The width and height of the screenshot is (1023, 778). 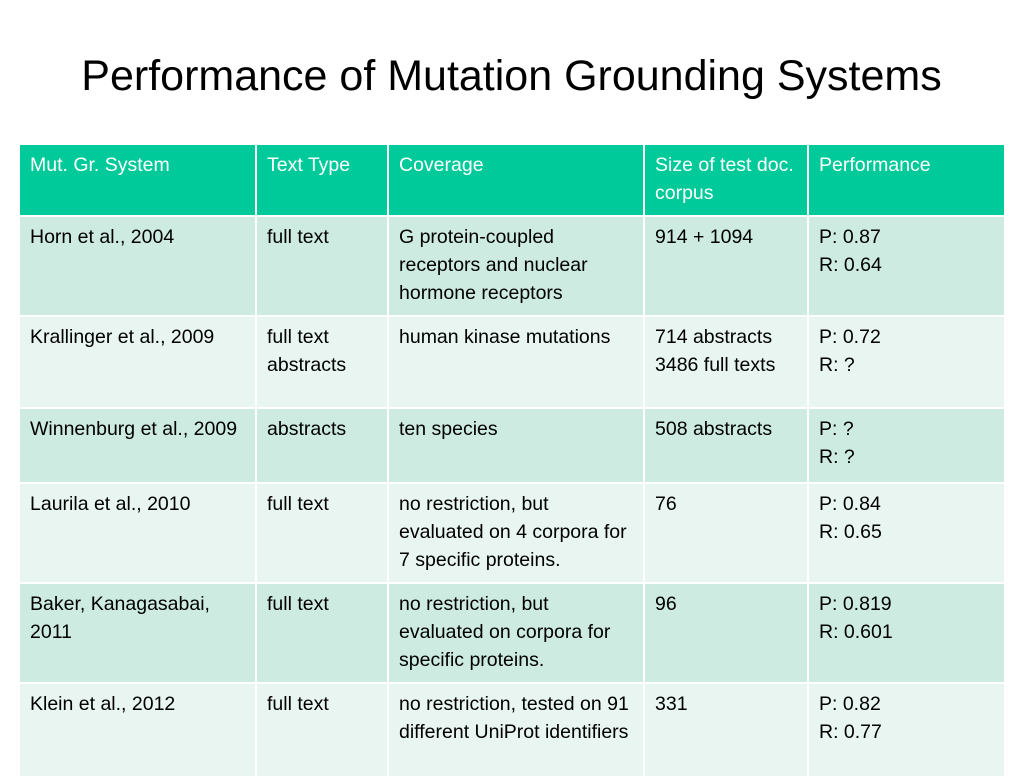 I want to click on cell-text-type: abstracts, so click(x=322, y=445).